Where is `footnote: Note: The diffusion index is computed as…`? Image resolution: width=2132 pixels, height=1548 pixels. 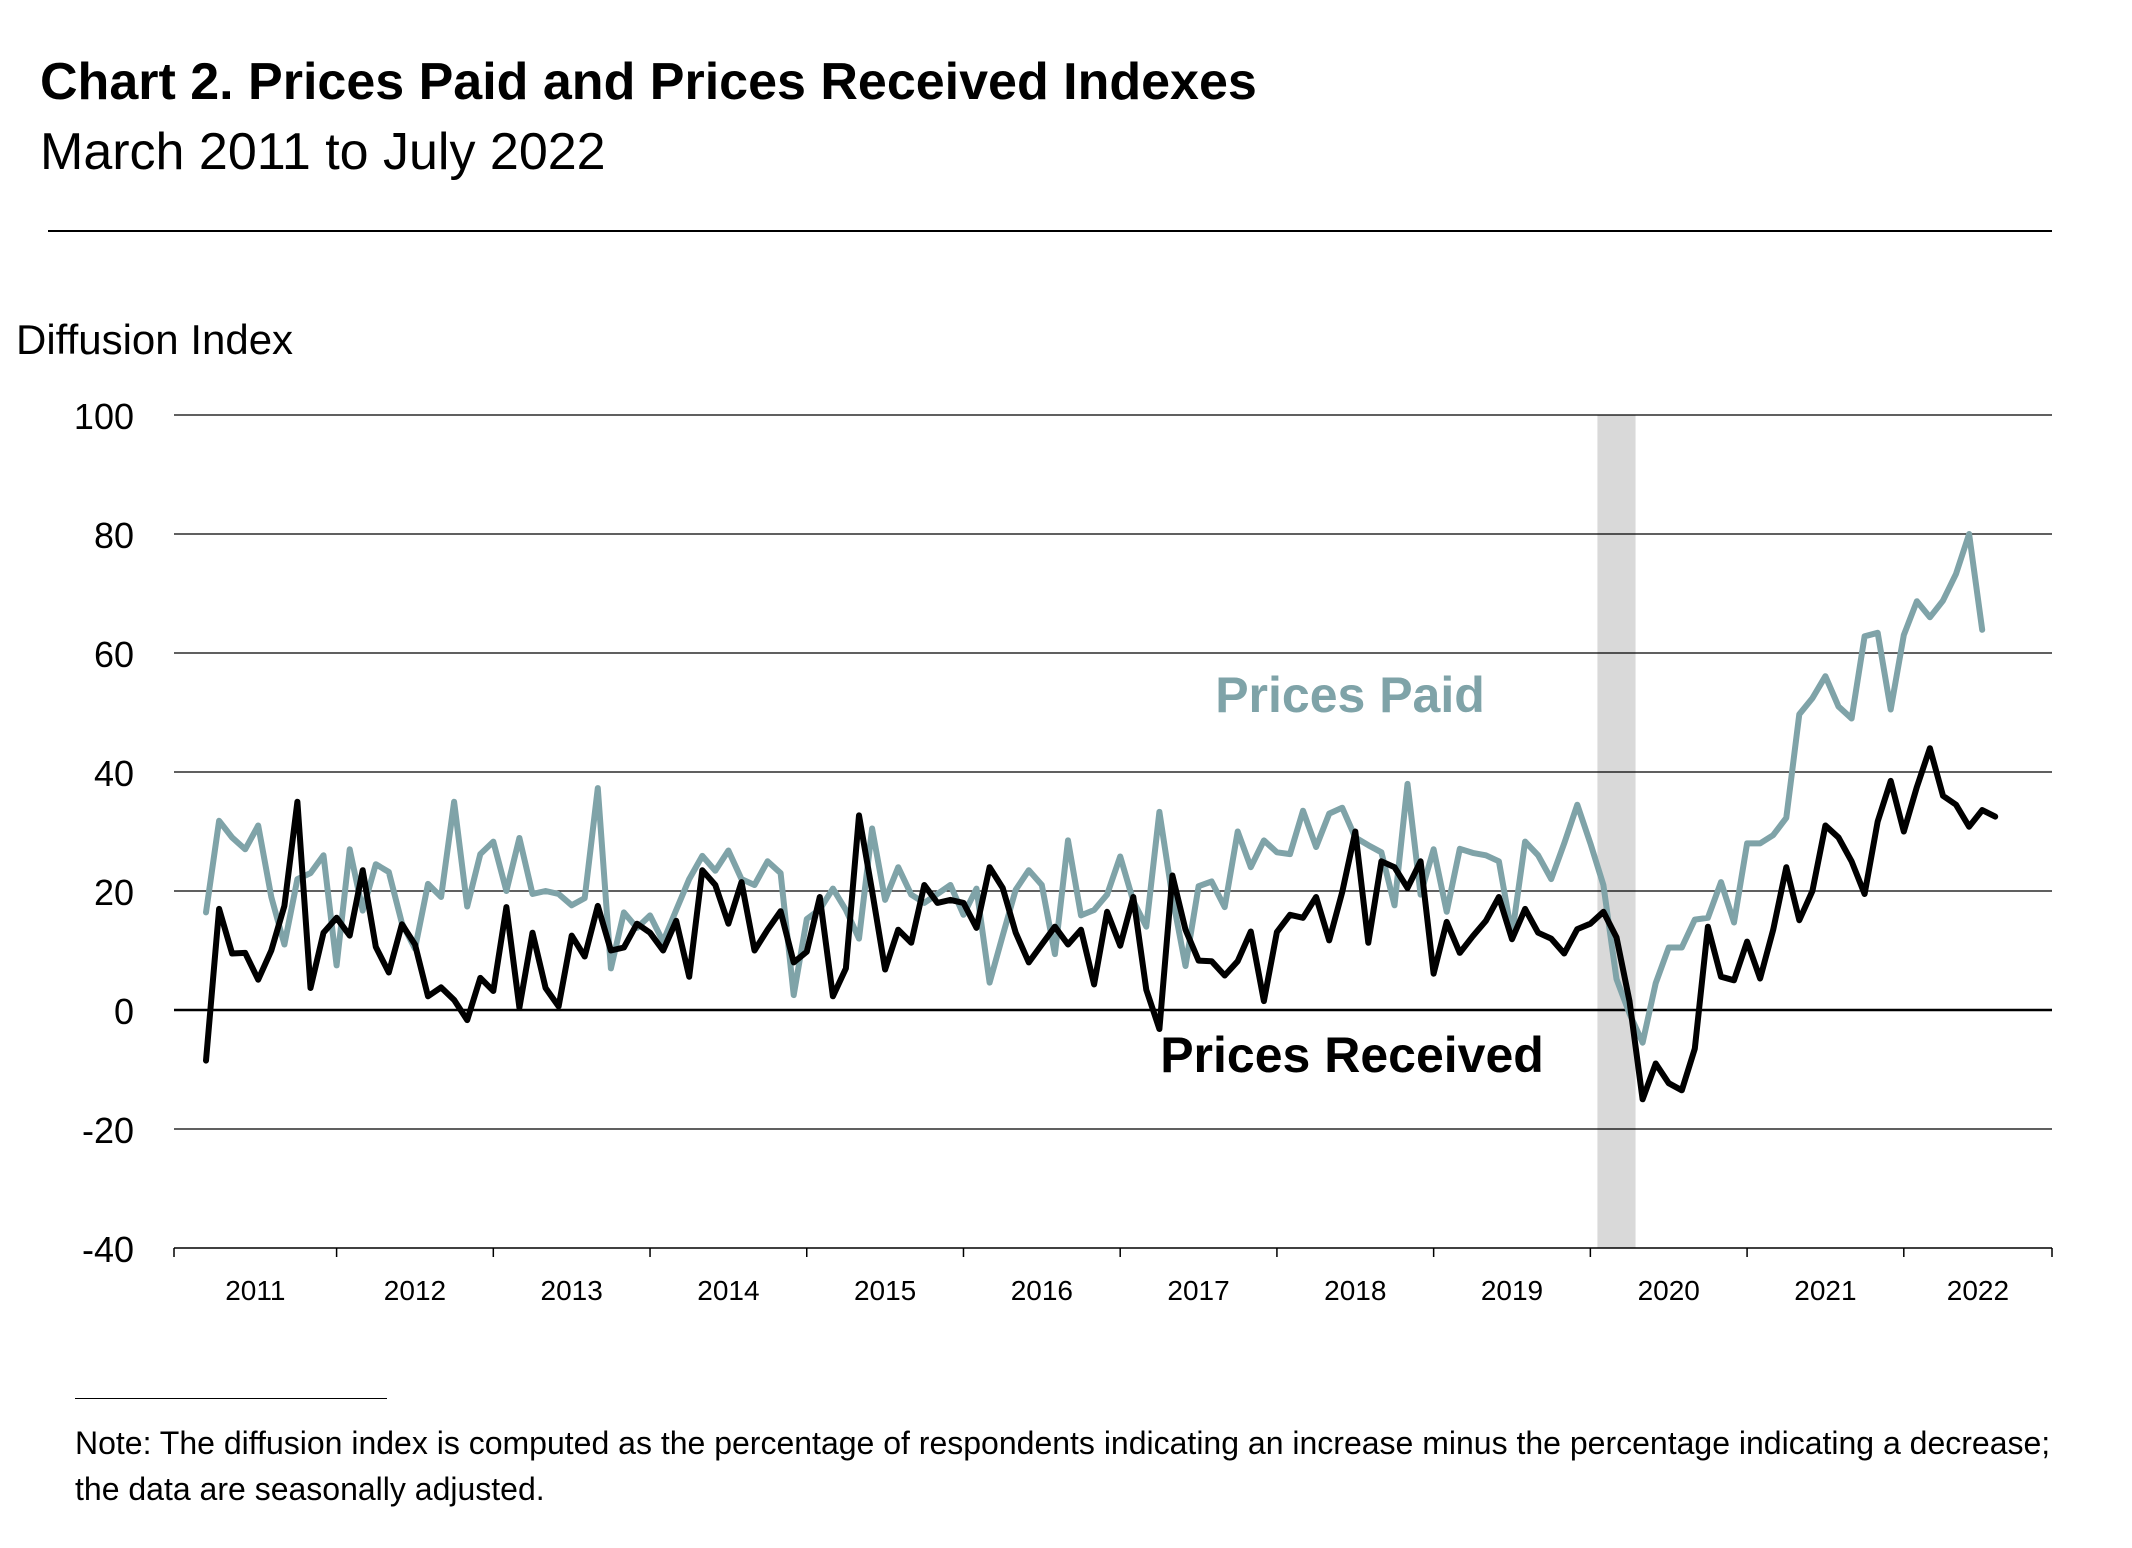 footnote: Note: The diffusion index is computed as… is located at coordinates (1063, 1466).